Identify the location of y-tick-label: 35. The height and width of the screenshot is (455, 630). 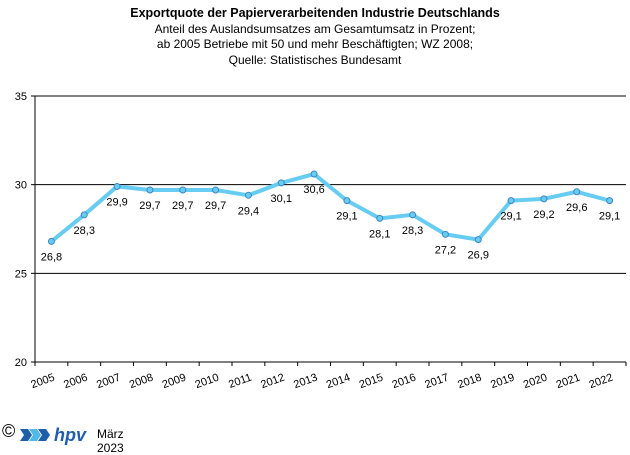
(21, 97).